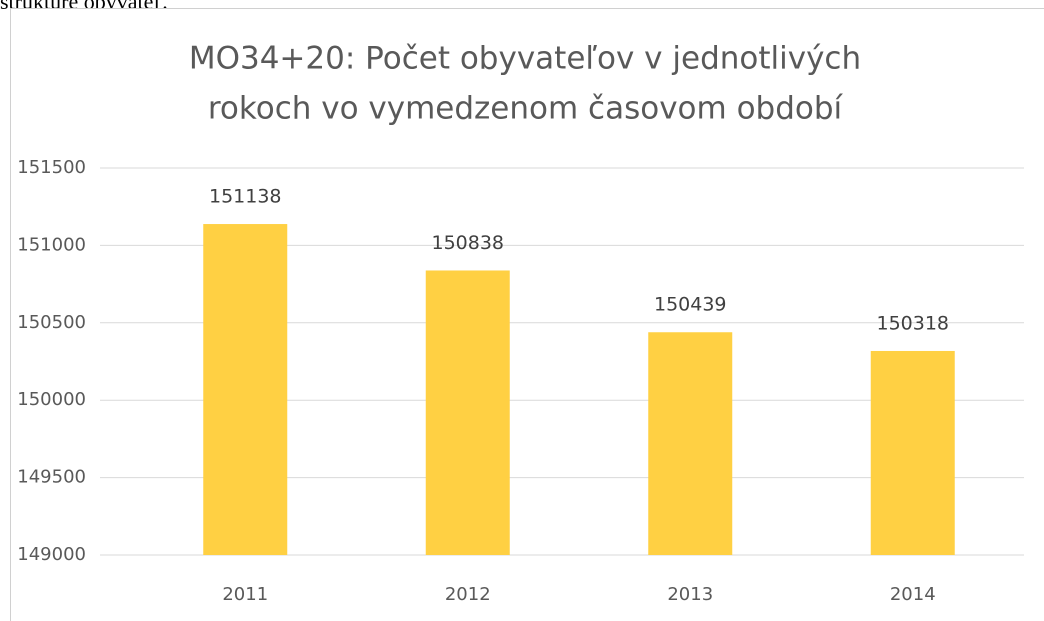 The width and height of the screenshot is (1044, 621). Describe the element at coordinates (913, 594) in the screenshot. I see `x-tick-label: 2014` at that location.